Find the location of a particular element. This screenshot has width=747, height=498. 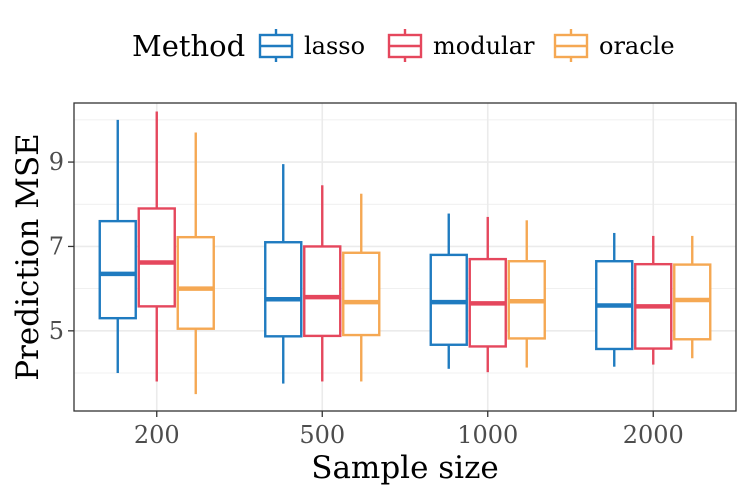

y-axis: 5 7 9 is located at coordinates (61, 246).